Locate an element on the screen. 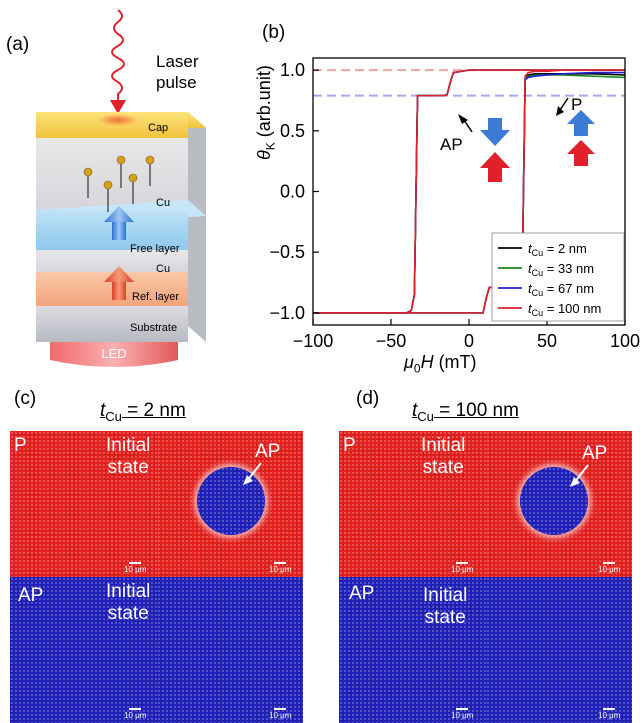 The image size is (644, 723). x-tick-label: −50 is located at coordinates (391, 341).